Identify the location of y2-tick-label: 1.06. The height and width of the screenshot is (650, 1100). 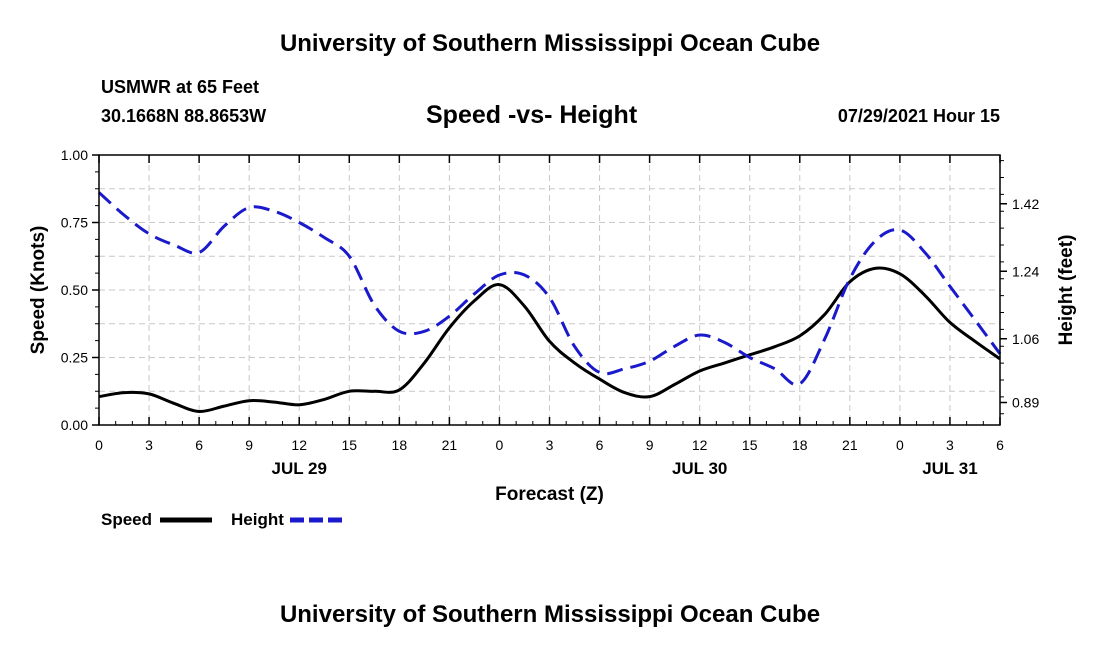
(1025, 339).